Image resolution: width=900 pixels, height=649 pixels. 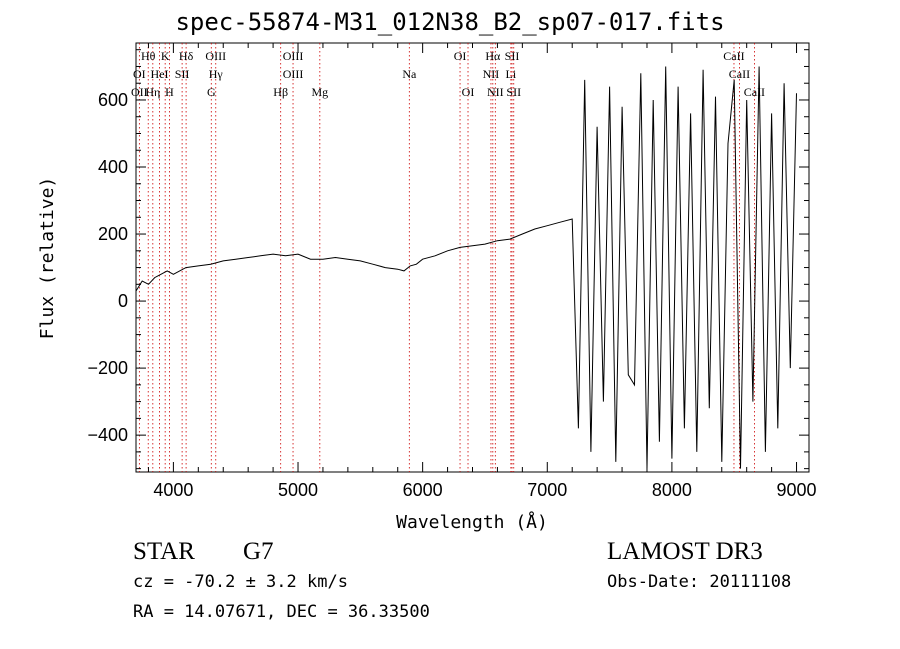 I want to click on star-class: STAR, so click(x=164, y=551).